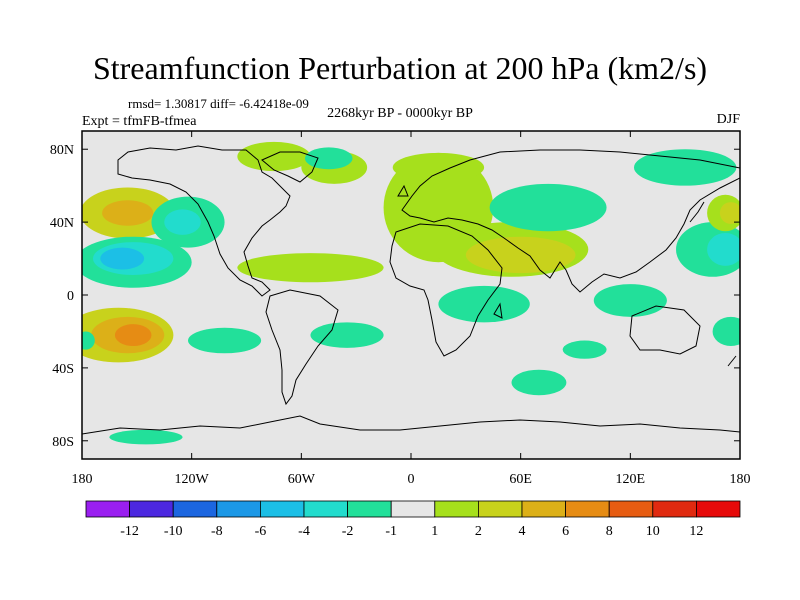 The width and height of the screenshot is (800, 600). What do you see at coordinates (139, 121) in the screenshot?
I see `experiment-label: Expt = tfmFB-tfmea` at bounding box center [139, 121].